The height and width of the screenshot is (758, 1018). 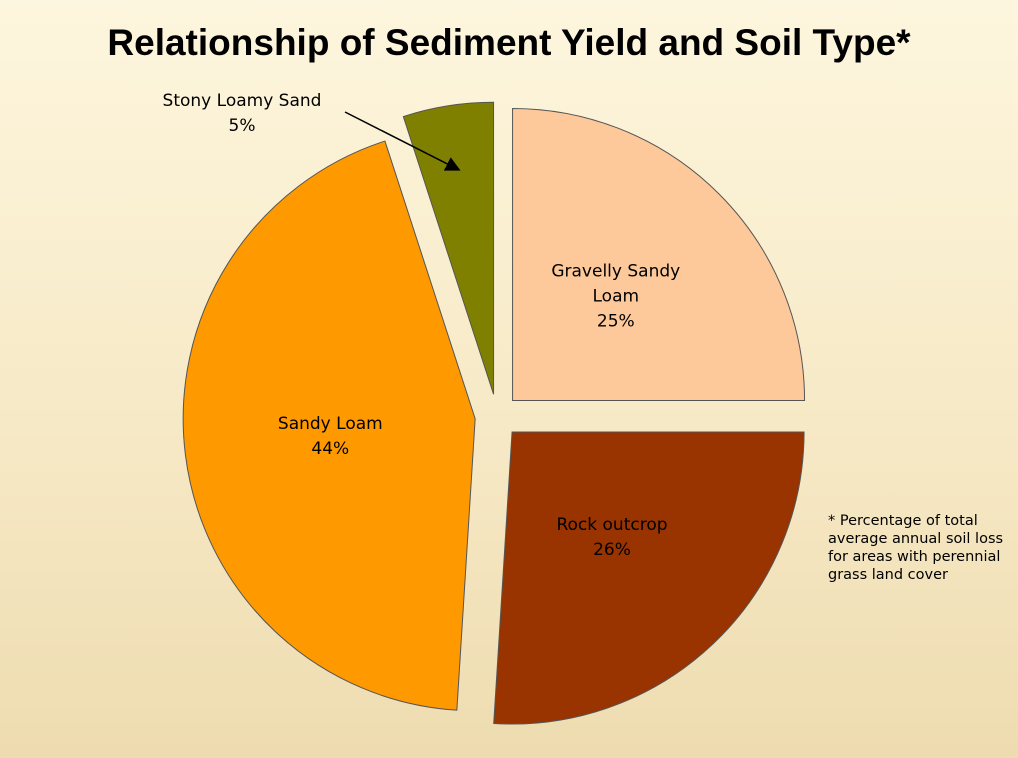 What do you see at coordinates (612, 525) in the screenshot?
I see `slice-category: Rock outcrop` at bounding box center [612, 525].